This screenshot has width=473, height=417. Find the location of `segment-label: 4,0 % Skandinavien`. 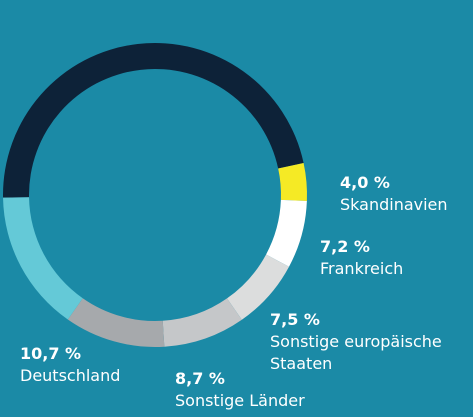

segment-label: 4,0 % Skandinavien is located at coordinates (394, 194).